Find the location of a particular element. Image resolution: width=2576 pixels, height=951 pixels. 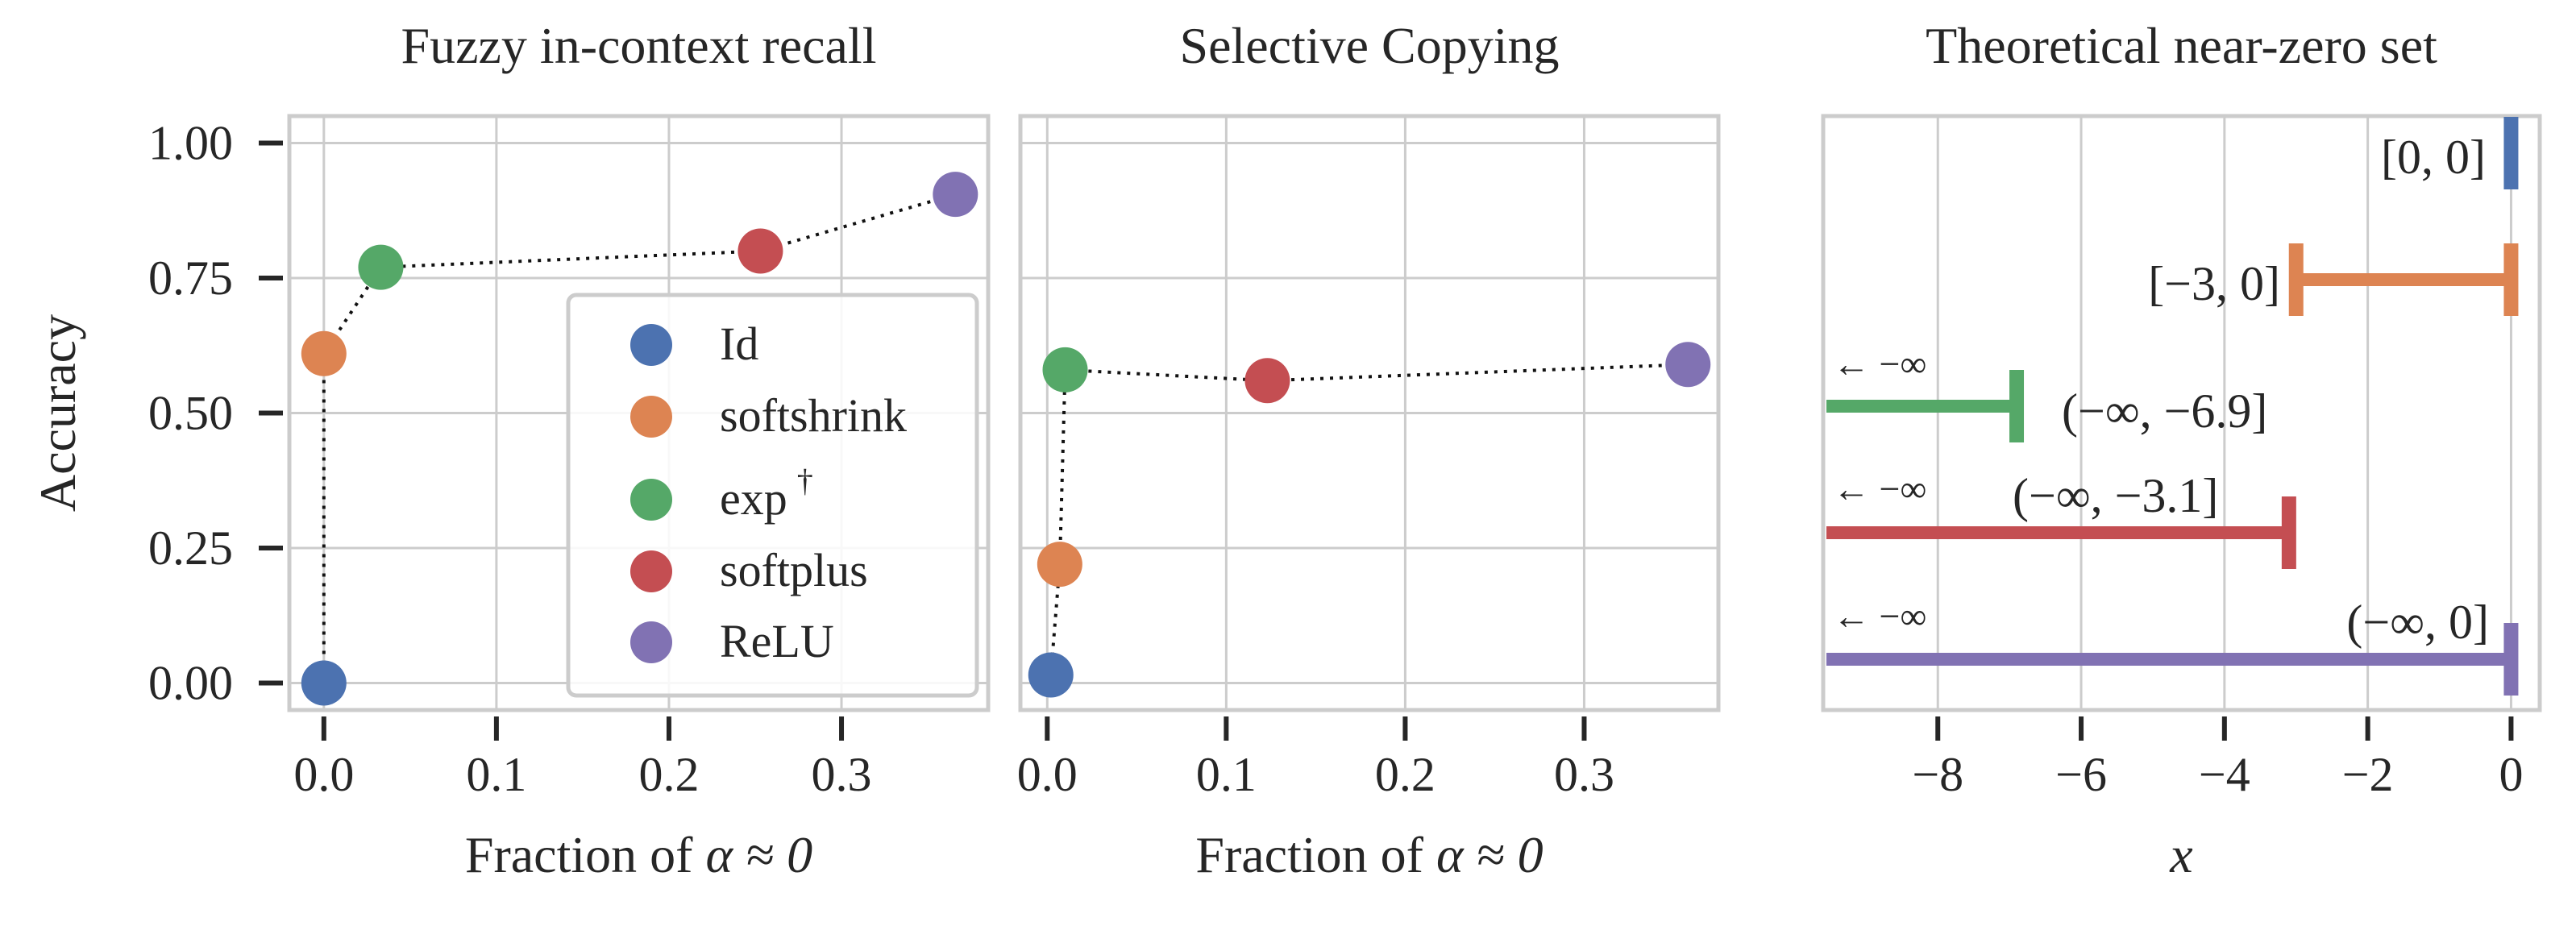

panel-title: Fuzzy in-context recall is located at coordinates (639, 46).